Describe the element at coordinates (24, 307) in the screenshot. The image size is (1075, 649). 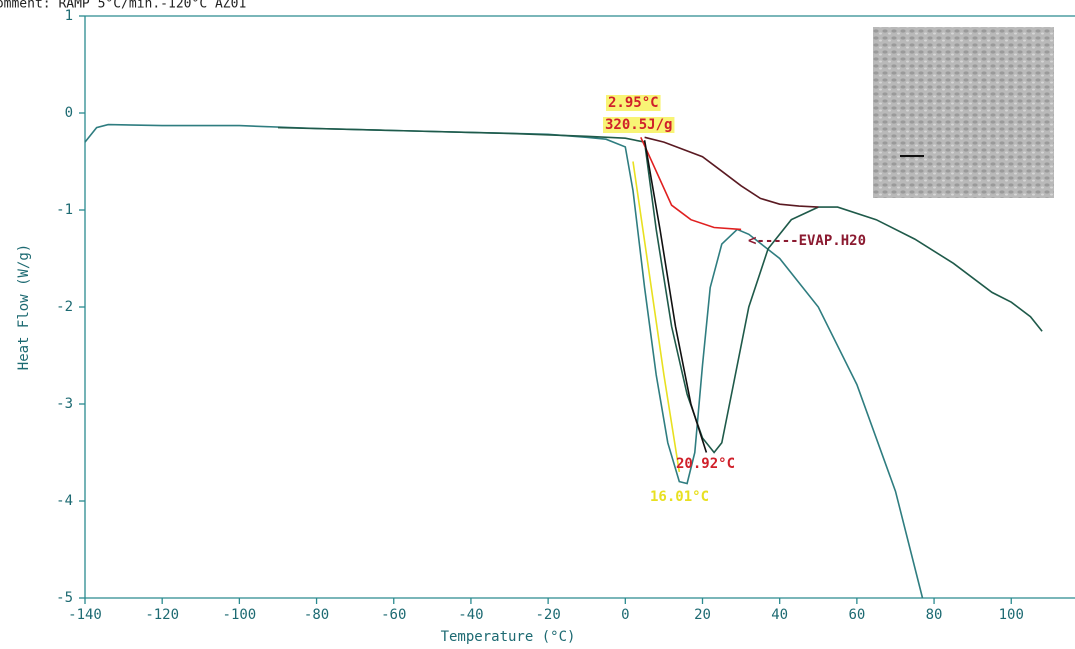
I see `y-axis-label: Heat Flow (W/g)` at that location.